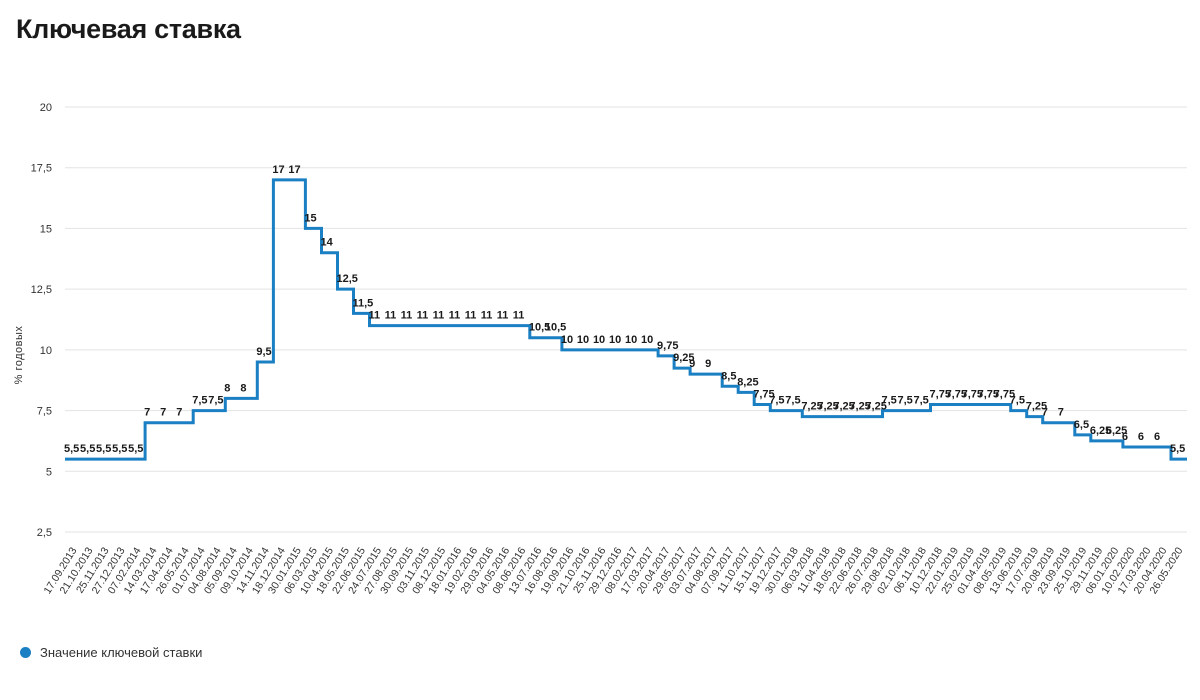 The image size is (1200, 700). What do you see at coordinates (46, 351) in the screenshot?
I see `y-tick-label: 10` at bounding box center [46, 351].